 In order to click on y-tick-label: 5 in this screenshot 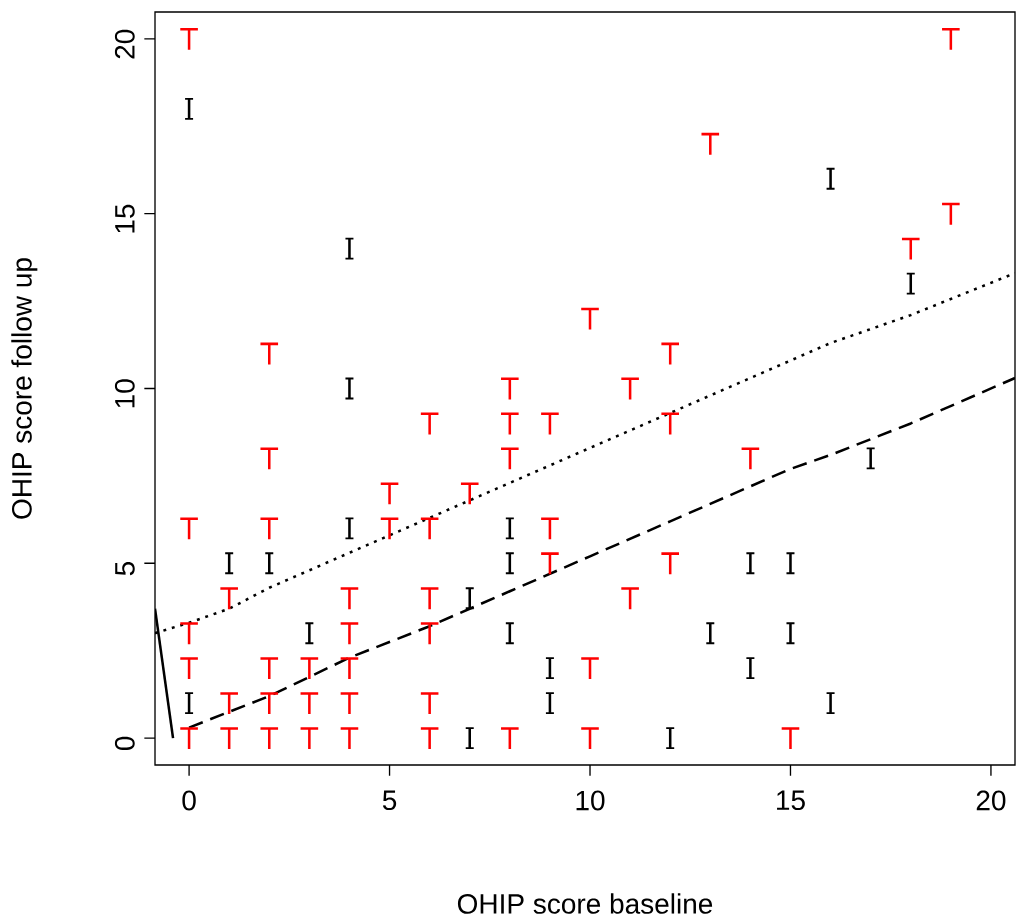, I will do `click(125, 569)`.